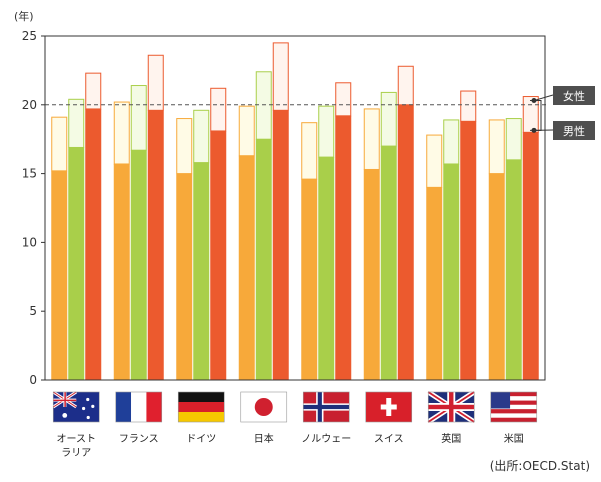 This screenshot has height=482, width=601. Describe the element at coordinates (29, 174) in the screenshot. I see `y-tick-label: 15` at that location.